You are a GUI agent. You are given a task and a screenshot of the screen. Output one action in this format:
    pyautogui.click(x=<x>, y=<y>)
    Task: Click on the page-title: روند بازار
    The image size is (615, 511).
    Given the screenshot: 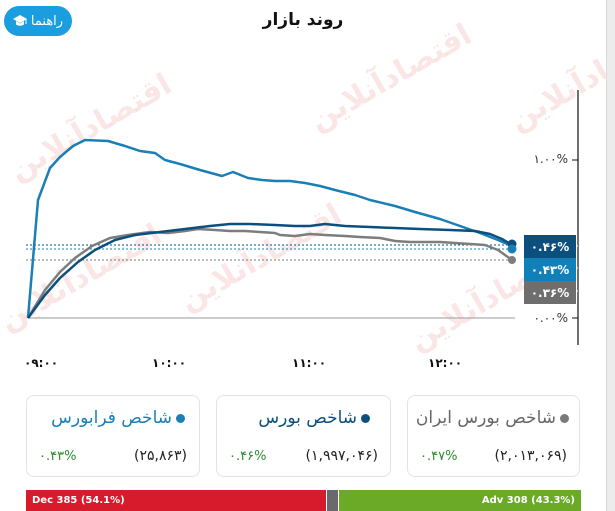 What is the action you would take?
    pyautogui.click(x=303, y=20)
    